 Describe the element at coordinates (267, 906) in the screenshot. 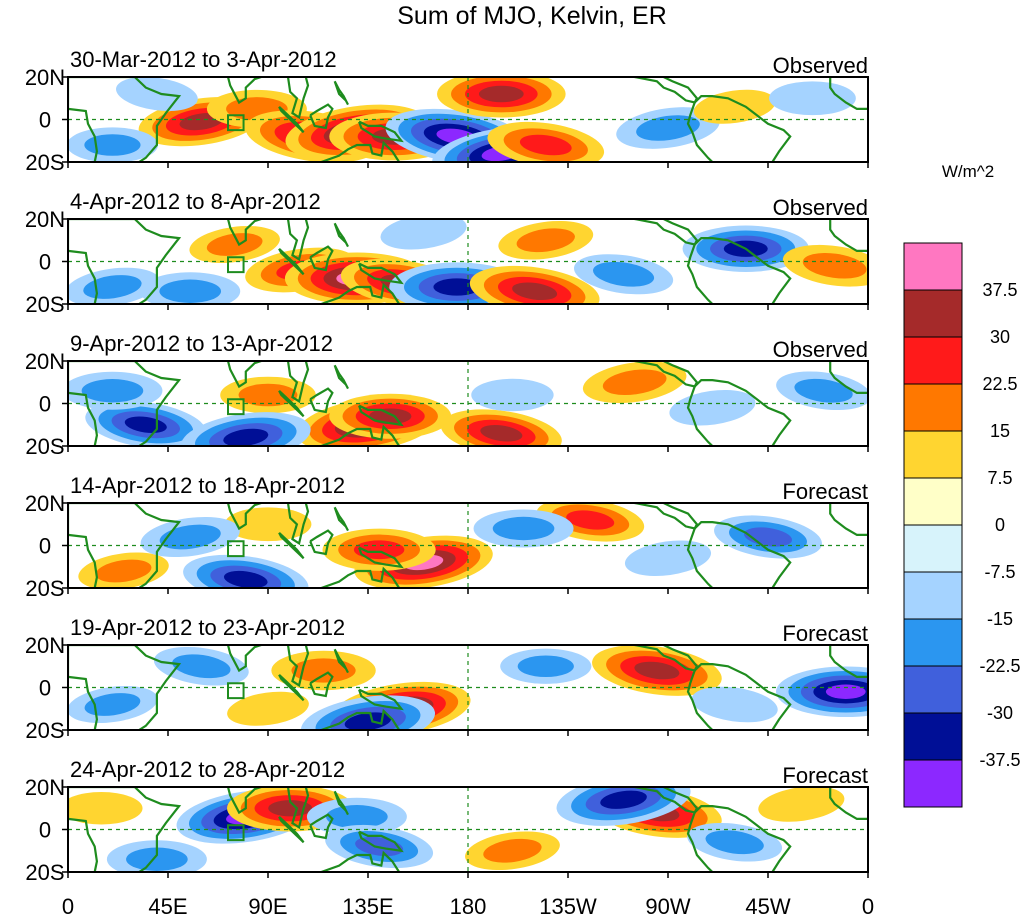

I see `x-tick-label: 90E` at that location.